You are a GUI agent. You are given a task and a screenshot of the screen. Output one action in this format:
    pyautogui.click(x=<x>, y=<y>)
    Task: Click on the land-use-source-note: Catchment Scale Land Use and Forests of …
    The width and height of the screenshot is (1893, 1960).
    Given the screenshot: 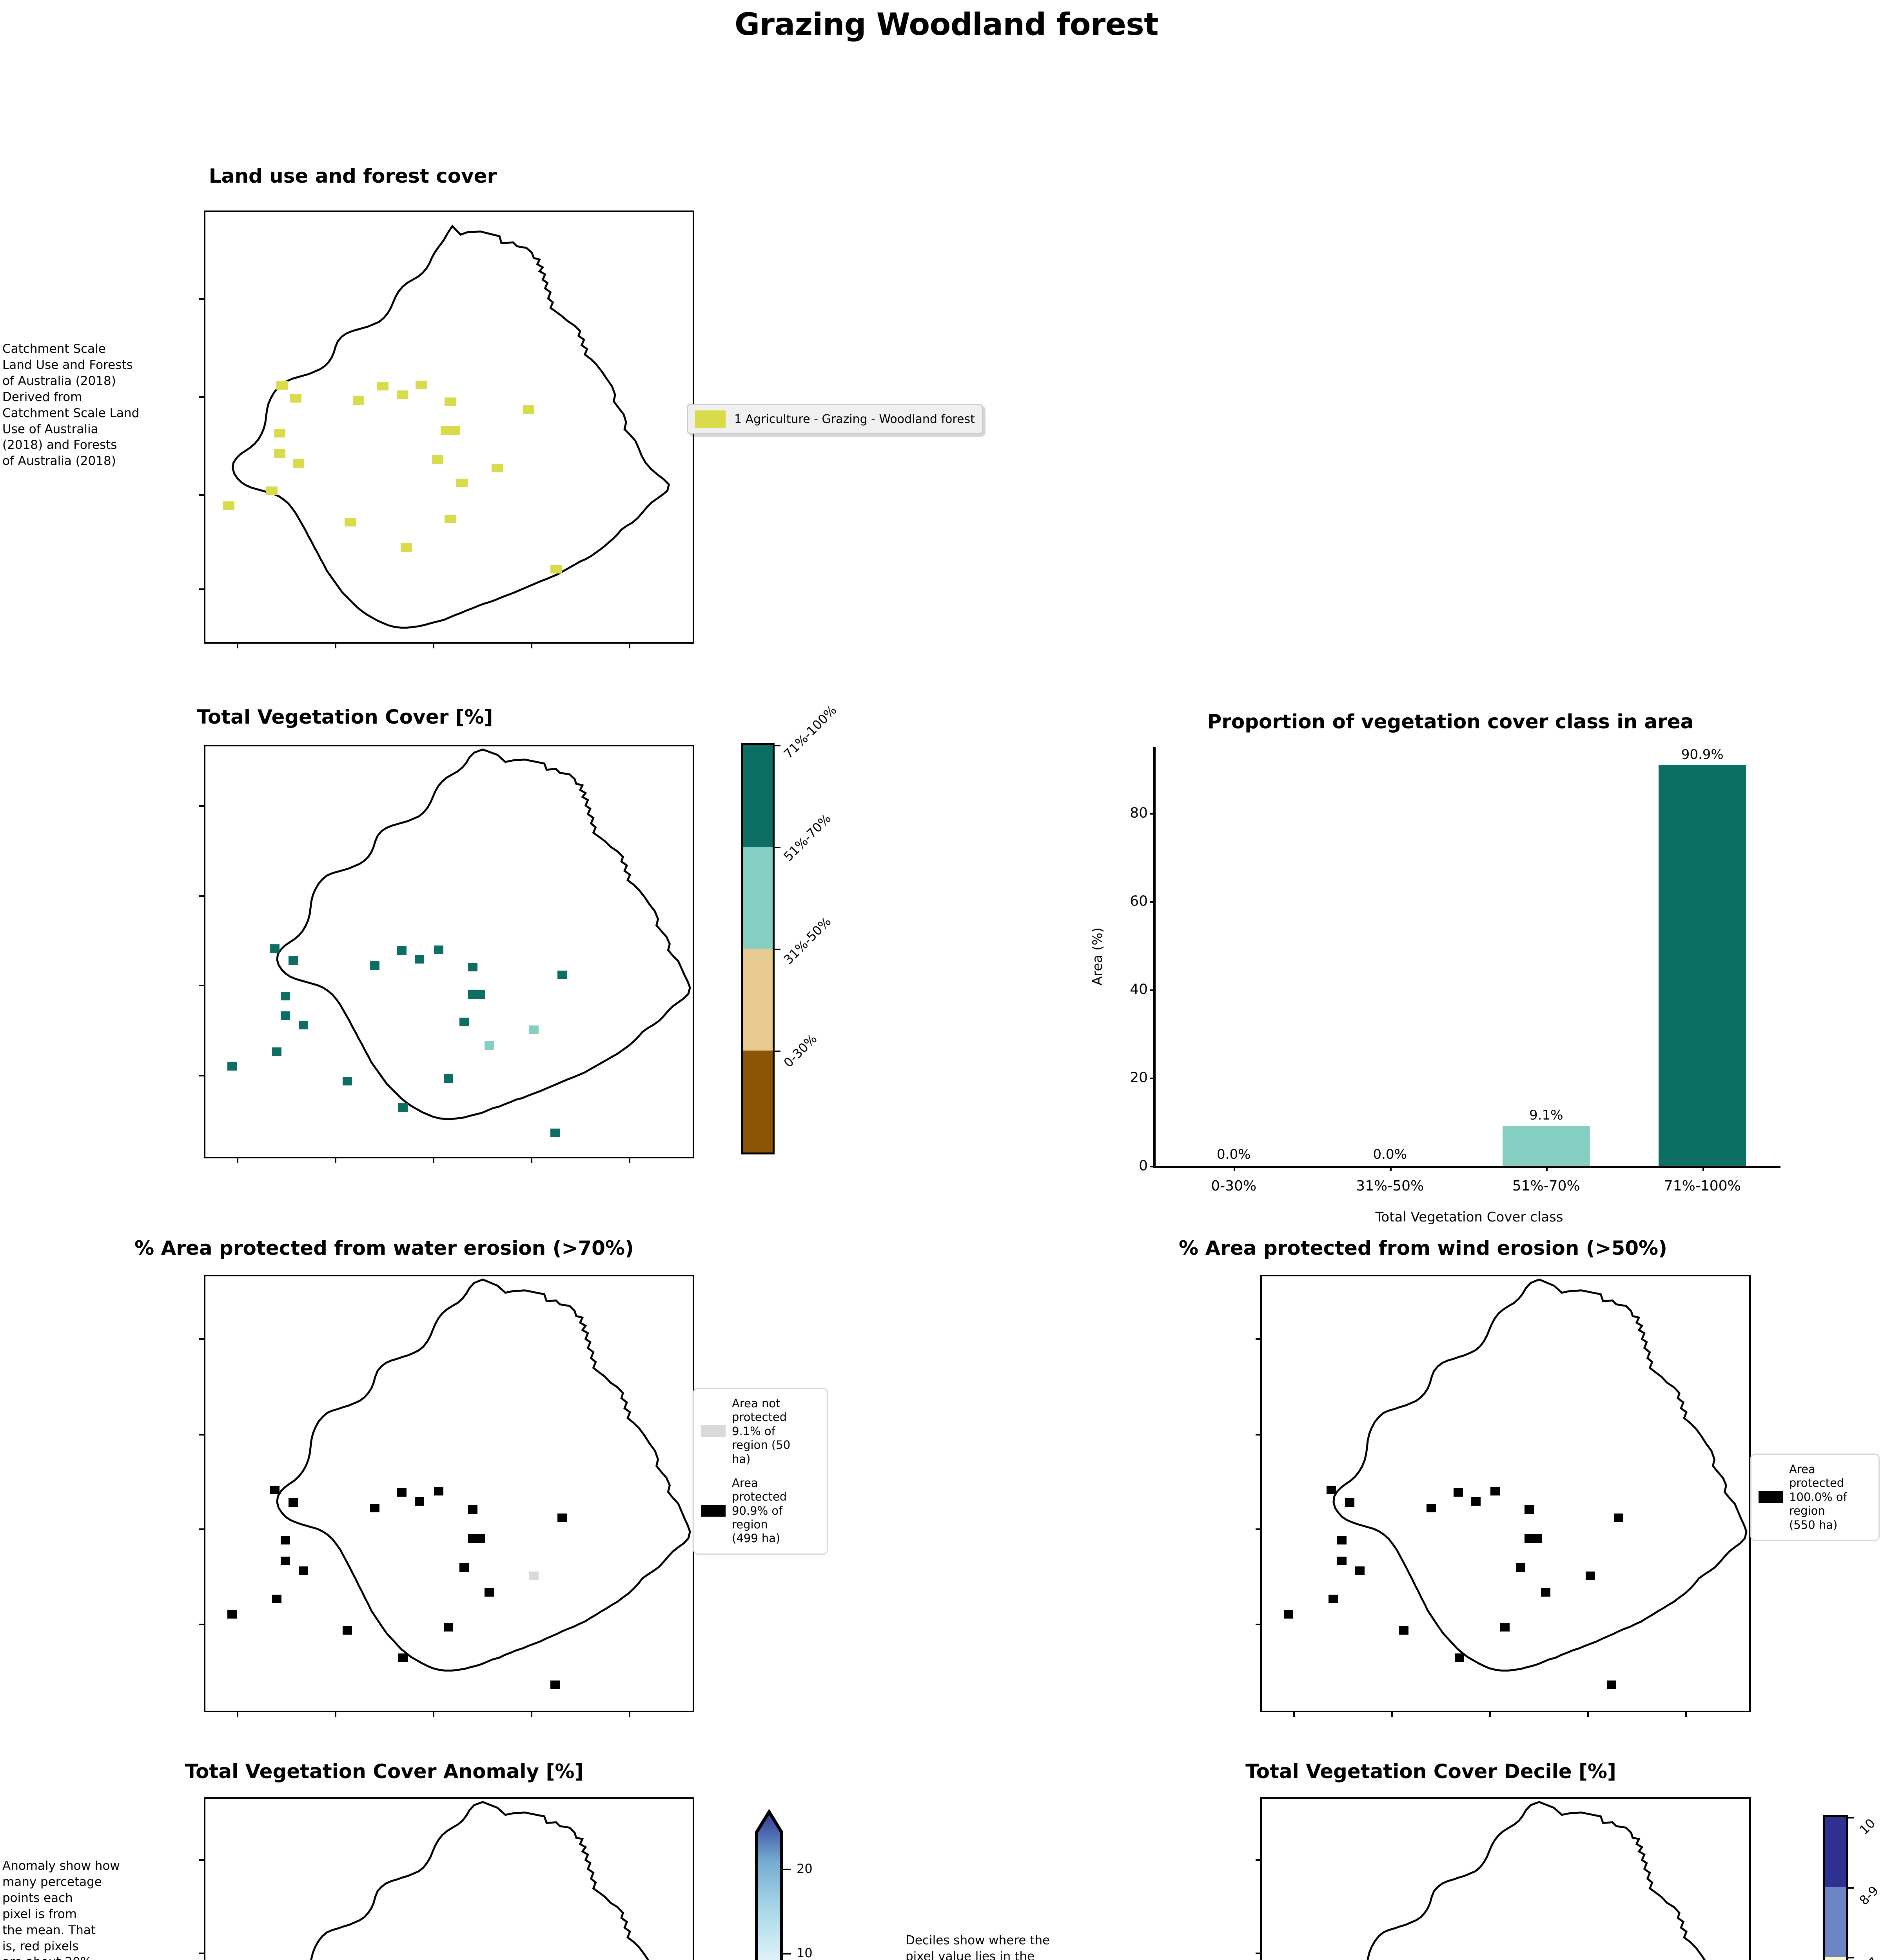 What is the action you would take?
    pyautogui.click(x=71, y=405)
    